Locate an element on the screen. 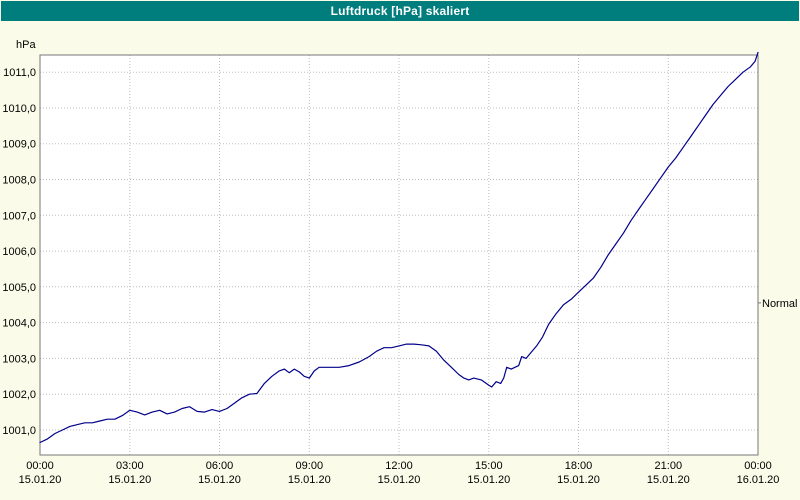 This screenshot has height=500, width=800. y-tick-label: 1006,0 is located at coordinates (19, 252).